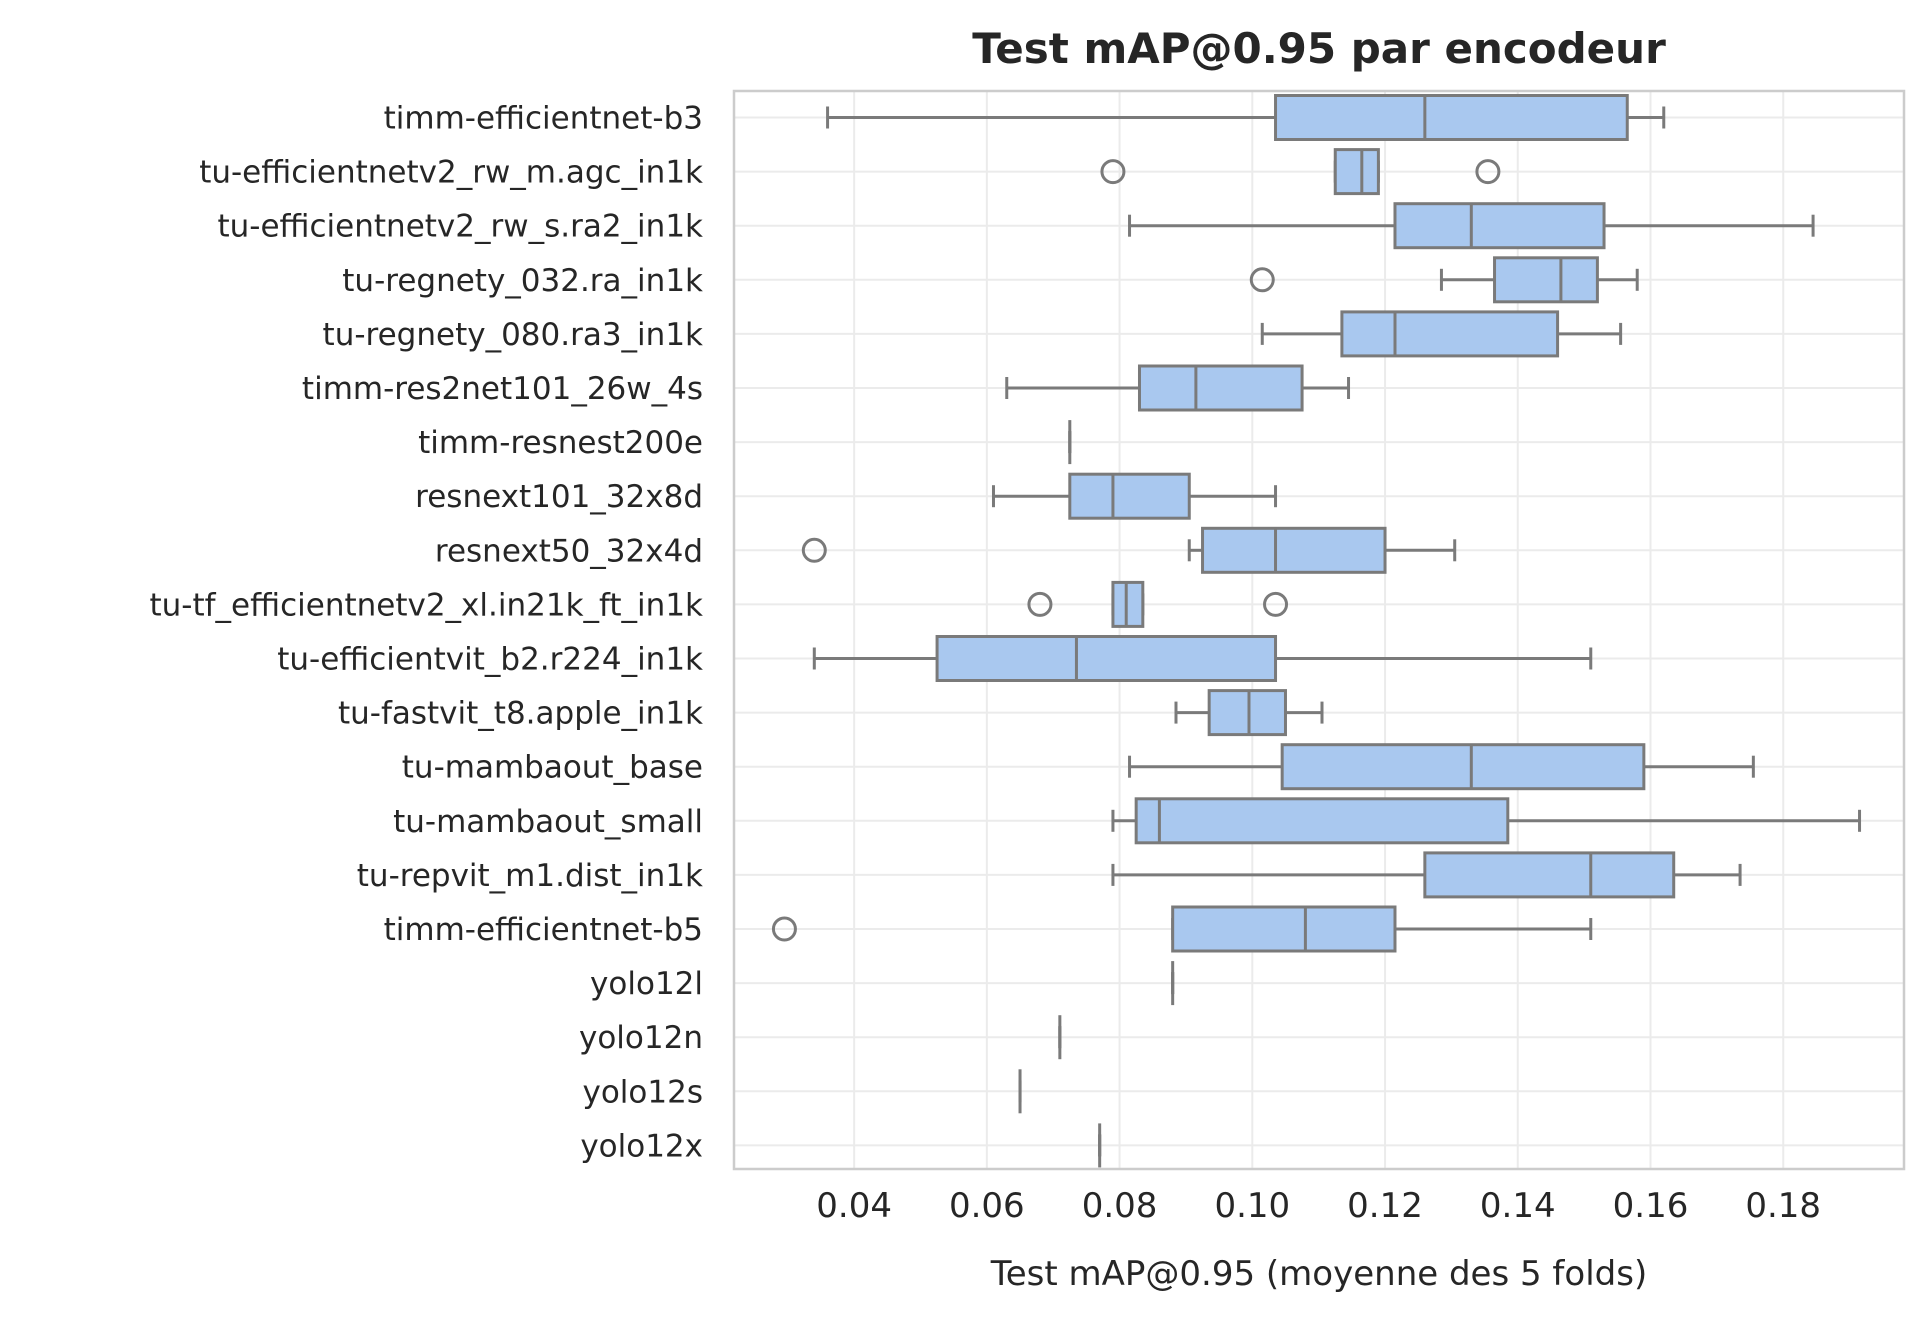 Image resolution: width=1920 pixels, height=1319 pixels. What do you see at coordinates (641, 1038) in the screenshot?
I see `y-tick-label: yolo12n` at bounding box center [641, 1038].